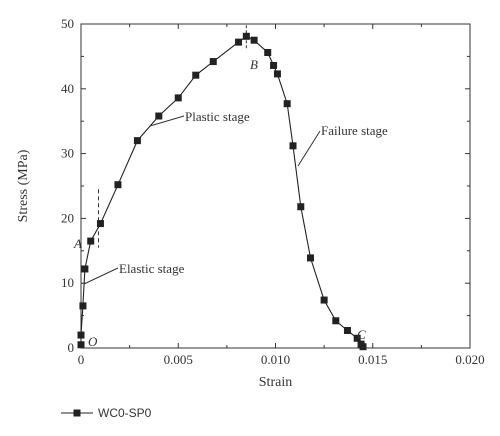 Image resolution: width=500 pixels, height=436 pixels. I want to click on x-tick-label: 0.015, so click(372, 359).